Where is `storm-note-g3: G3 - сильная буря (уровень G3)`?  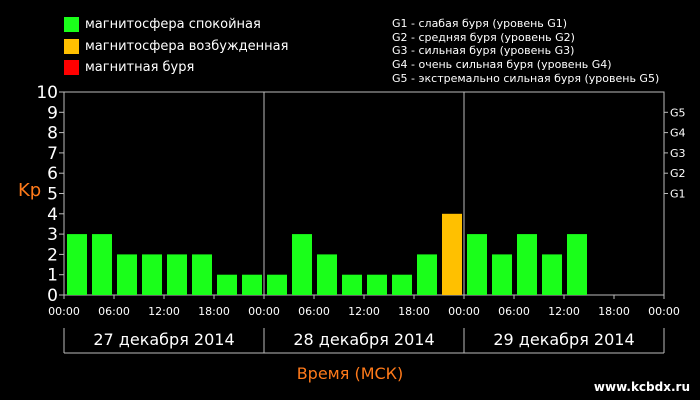
storm-note-g3: G3 - сильная буря (уровень G3) is located at coordinates (483, 51).